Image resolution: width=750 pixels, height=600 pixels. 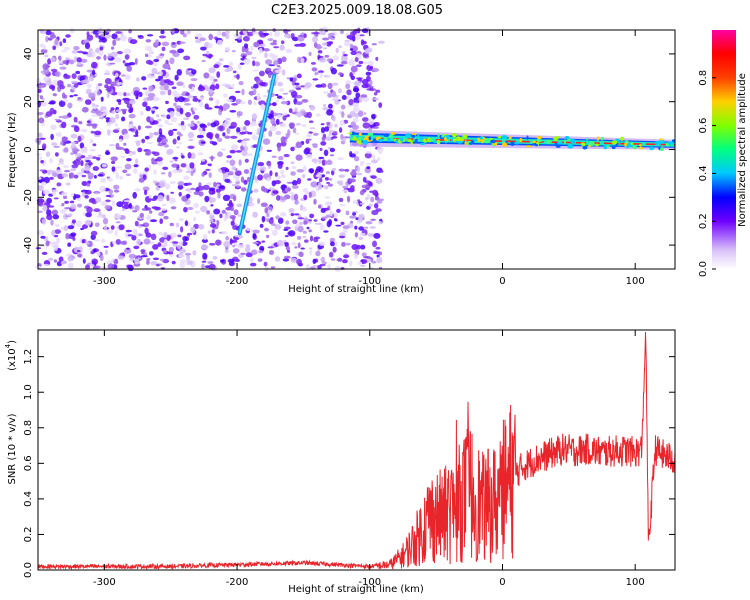 I want to click on y-tick-label: 0.0, so click(x=28, y=570).